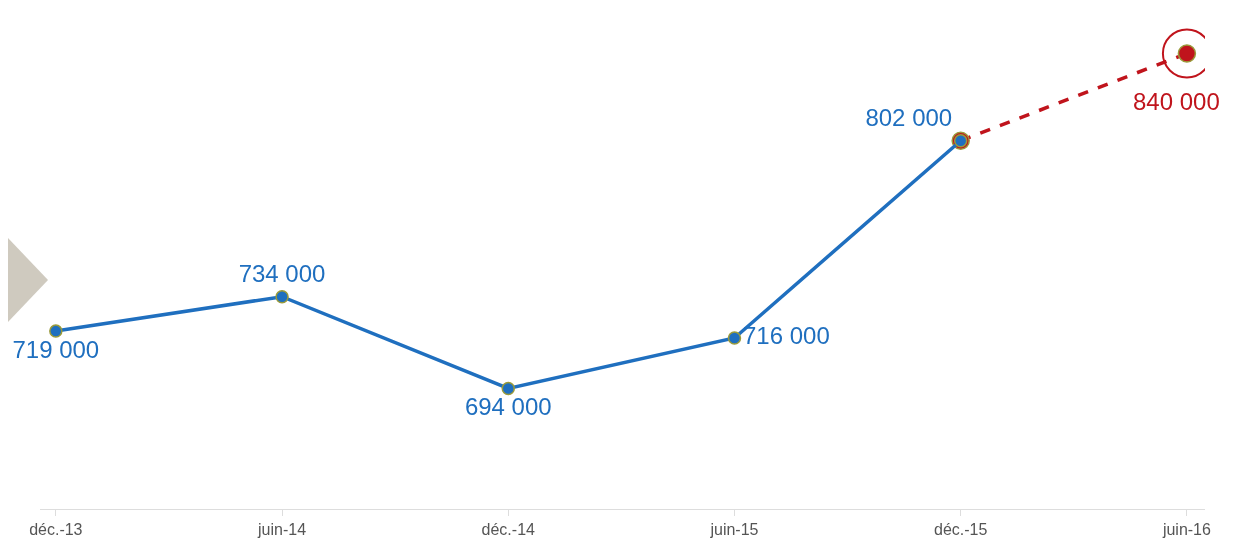 This screenshot has width=1245, height=549. What do you see at coordinates (1176, 101) in the screenshot?
I see `data-label: 840 000` at bounding box center [1176, 101].